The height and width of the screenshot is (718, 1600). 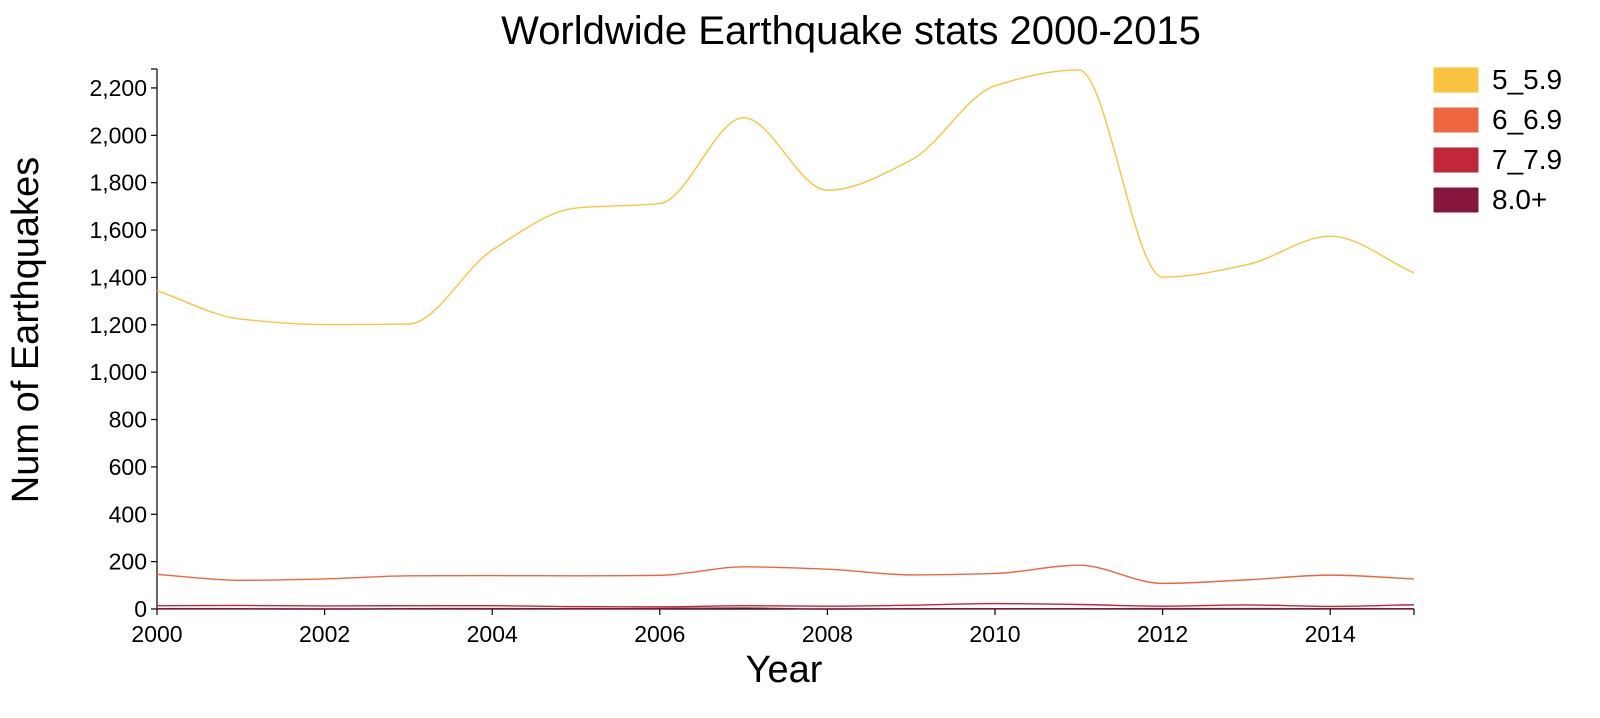 I want to click on legend-swatch-8.0+, so click(x=1456, y=200).